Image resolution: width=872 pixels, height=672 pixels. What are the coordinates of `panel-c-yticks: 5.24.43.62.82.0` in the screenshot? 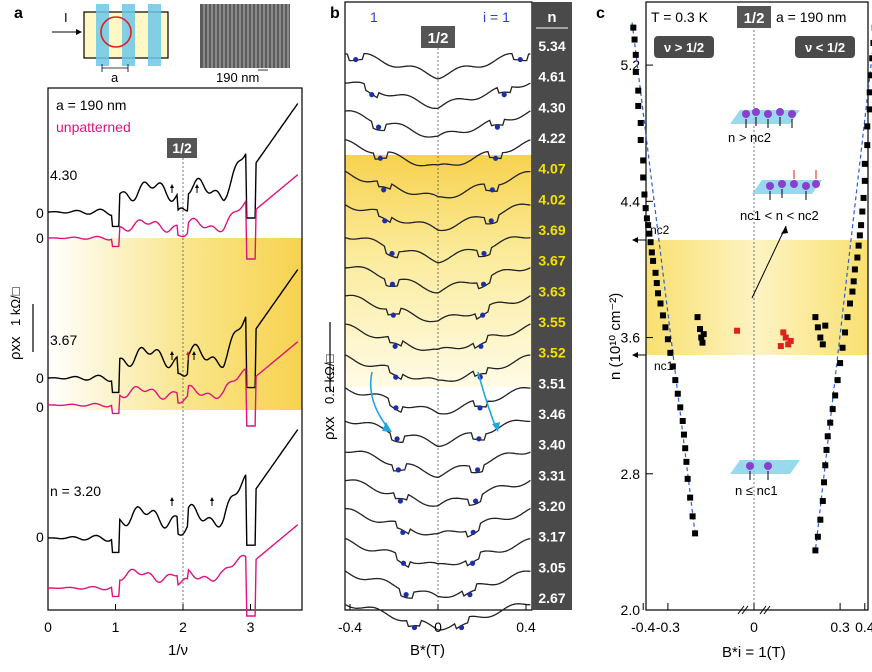 It's located at (637, 337).